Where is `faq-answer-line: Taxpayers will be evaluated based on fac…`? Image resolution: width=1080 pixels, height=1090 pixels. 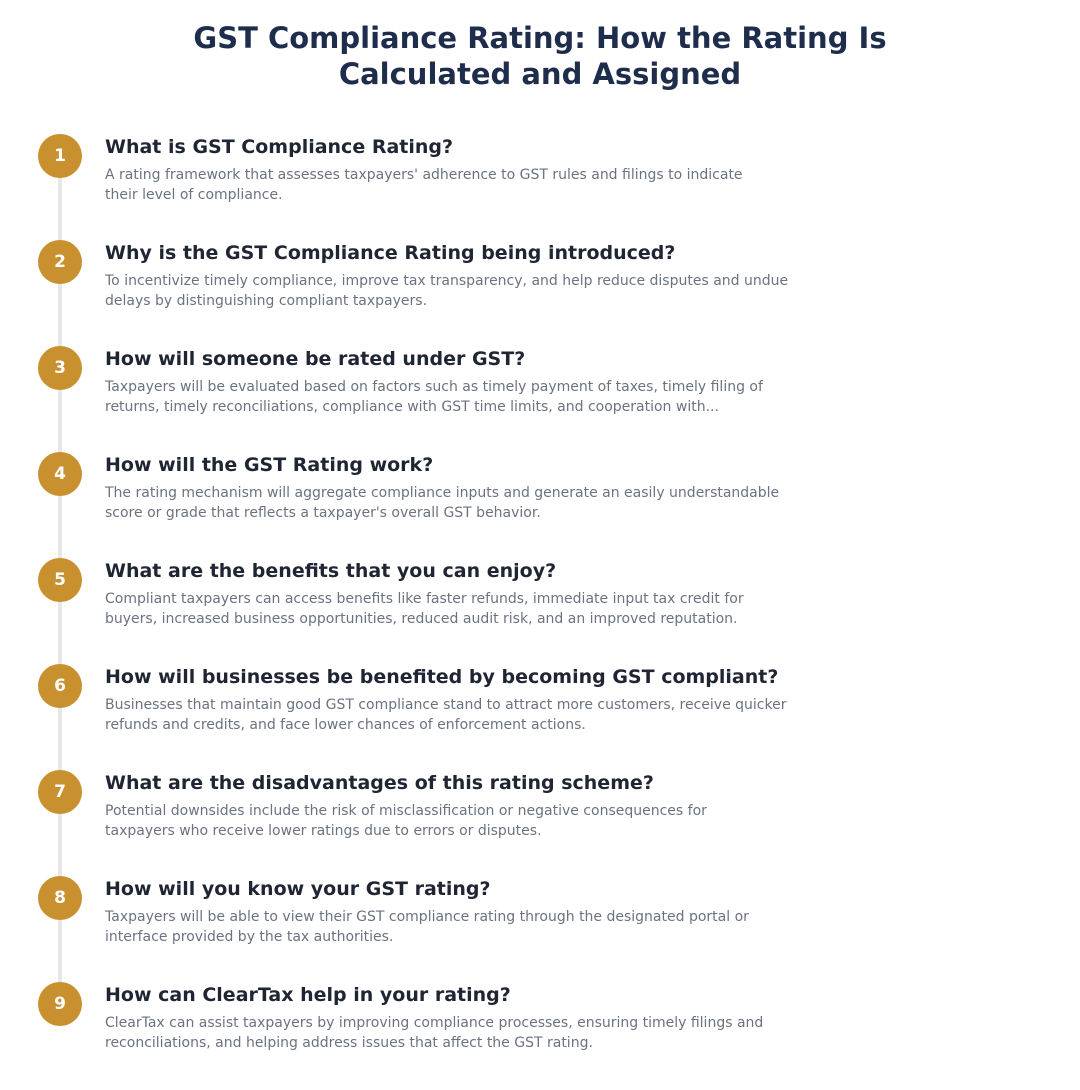
faq-answer-line: Taxpayers will be evaluated based on fac… is located at coordinates (434, 387).